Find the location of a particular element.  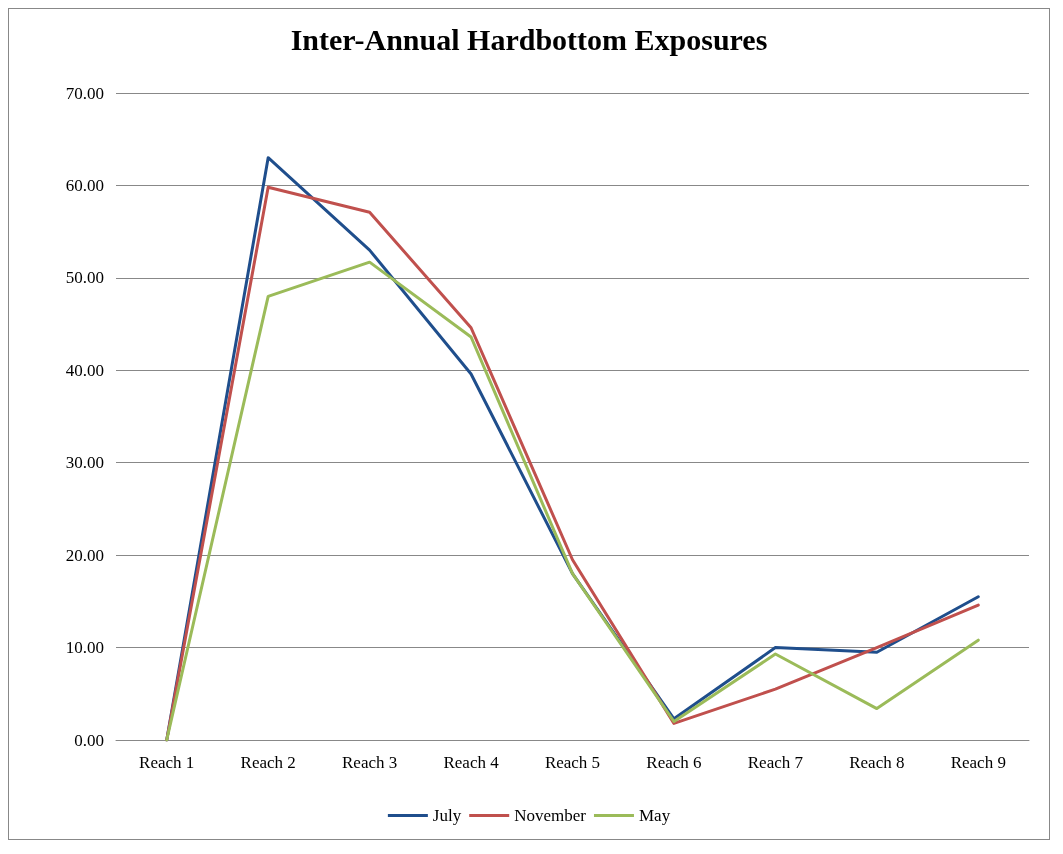

y-tick-label: 60.00 is located at coordinates (84, 185).